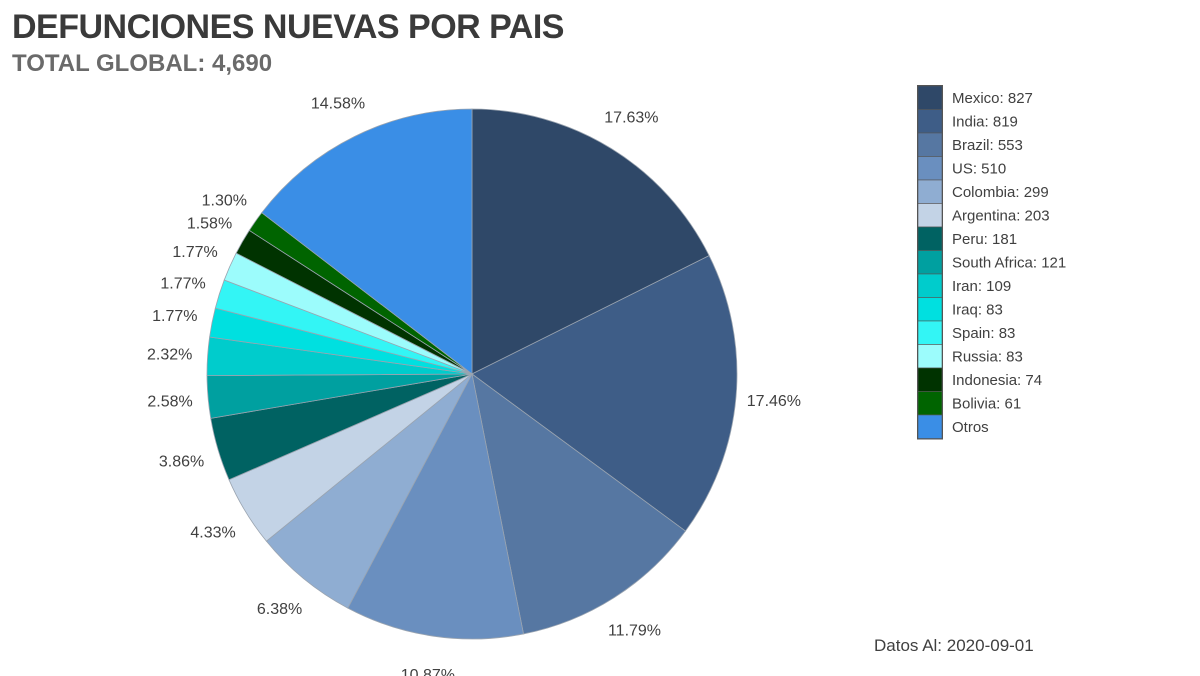 Image resolution: width=1200 pixels, height=676 pixels. I want to click on legend-label-iraq: Iraq: 83, so click(977, 309).